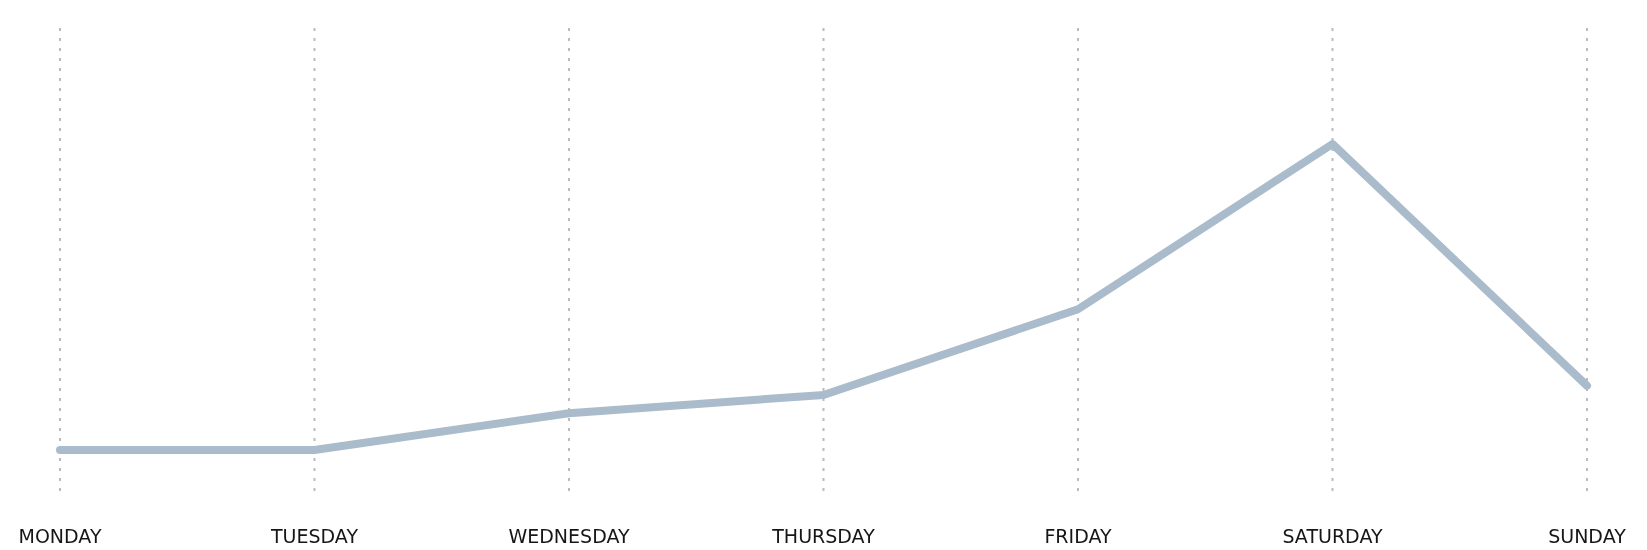 The image size is (1647, 550). I want to click on x-tick-label: THURSDAY, so click(823, 536).